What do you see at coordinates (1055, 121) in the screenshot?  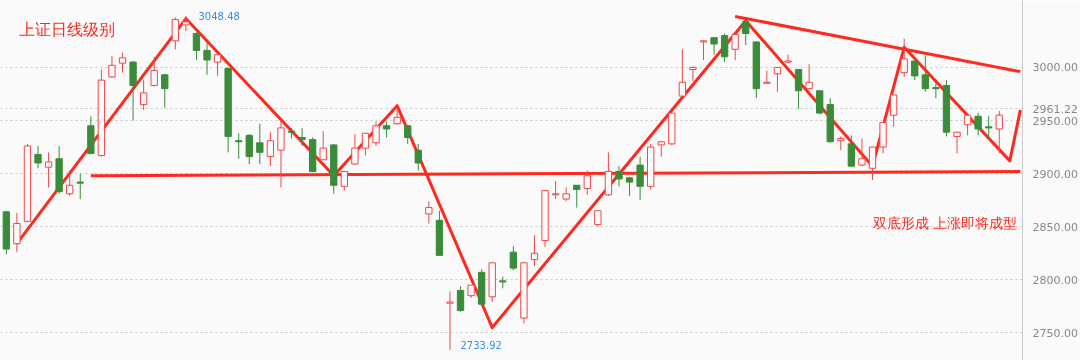 I see `y-tick-label: 2950.00` at bounding box center [1055, 121].